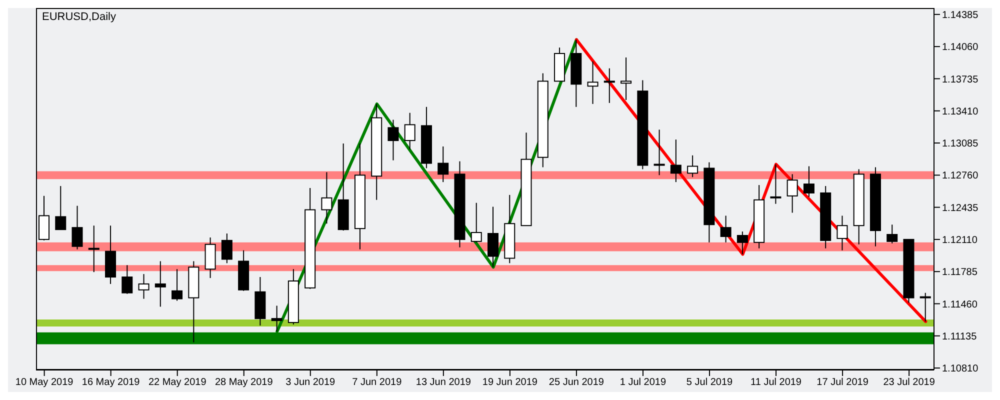 The image size is (1000, 400). I want to click on x-tick-label: 25 Jun 2019, so click(576, 382).